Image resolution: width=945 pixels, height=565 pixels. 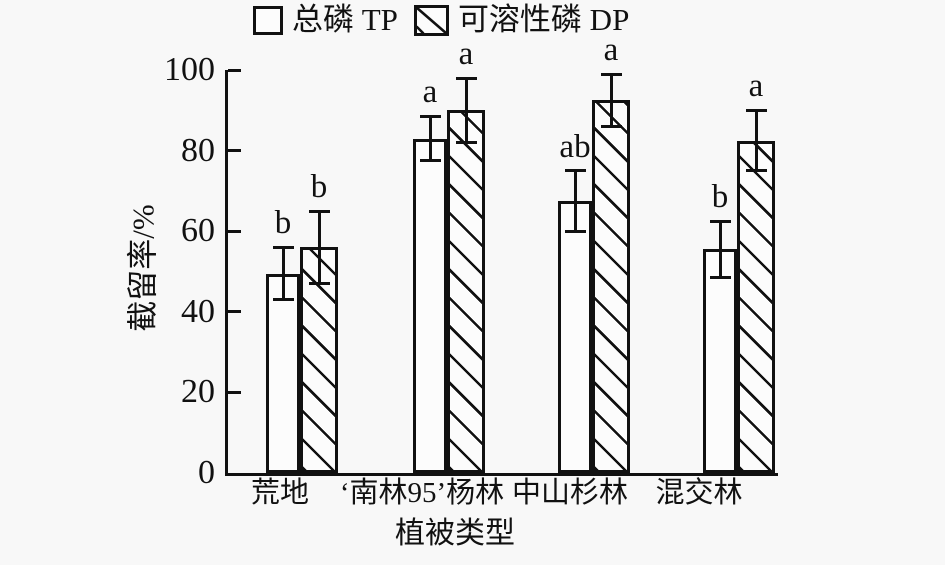 I want to click on x-tick-label: ‘南林95’杨林, so click(x=422, y=493).